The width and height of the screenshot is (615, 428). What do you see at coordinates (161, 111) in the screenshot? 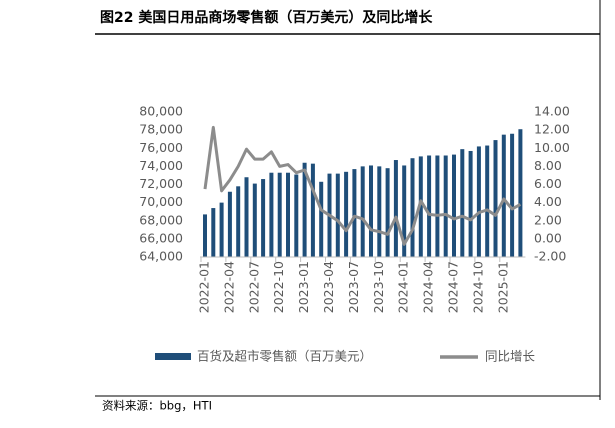
I see `y-tick-label: 80,000` at bounding box center [161, 111].